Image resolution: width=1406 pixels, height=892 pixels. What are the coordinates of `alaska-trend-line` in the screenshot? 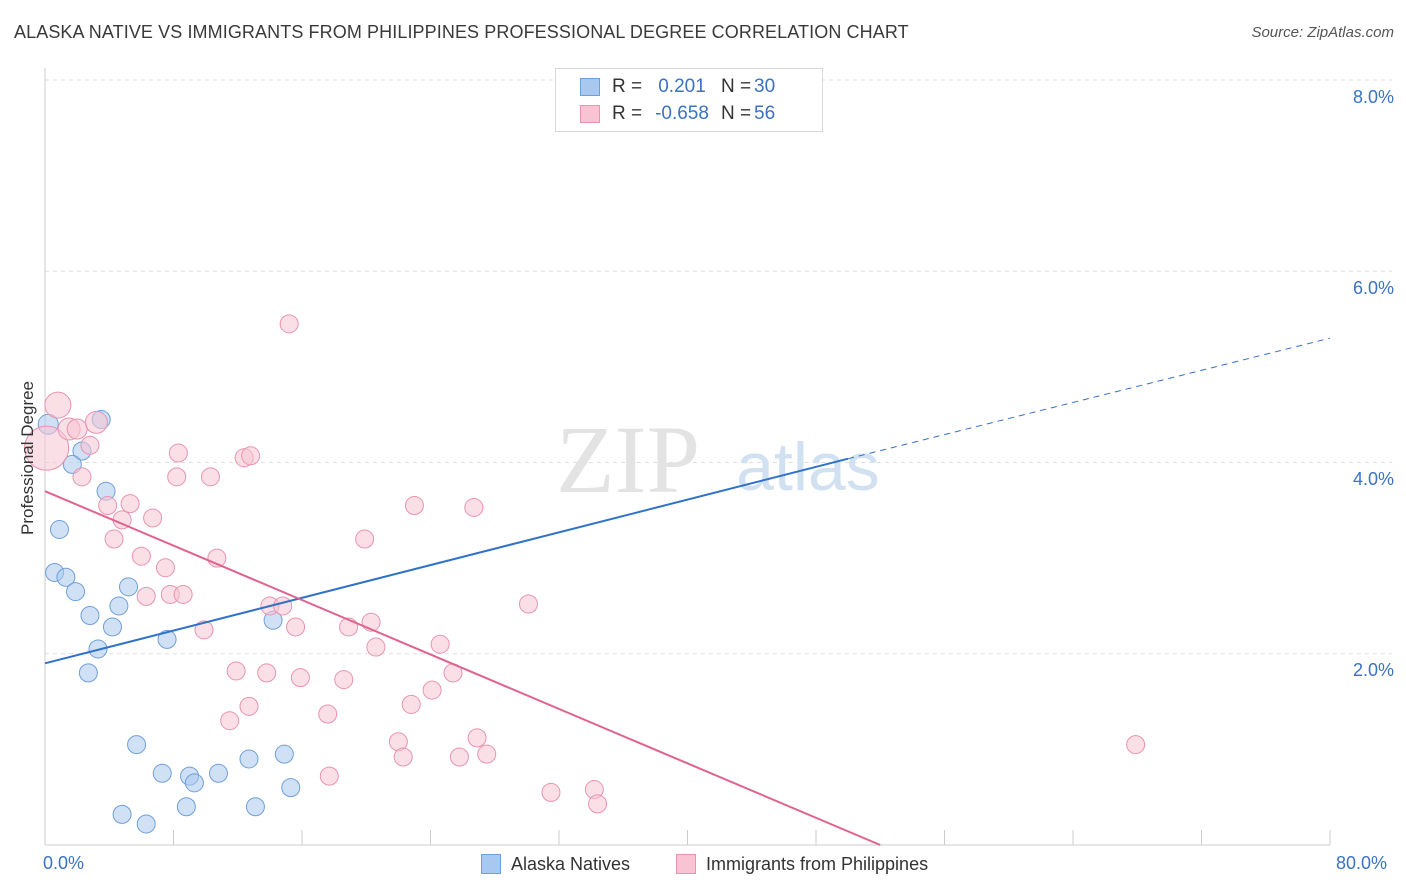 It's located at (446, 561).